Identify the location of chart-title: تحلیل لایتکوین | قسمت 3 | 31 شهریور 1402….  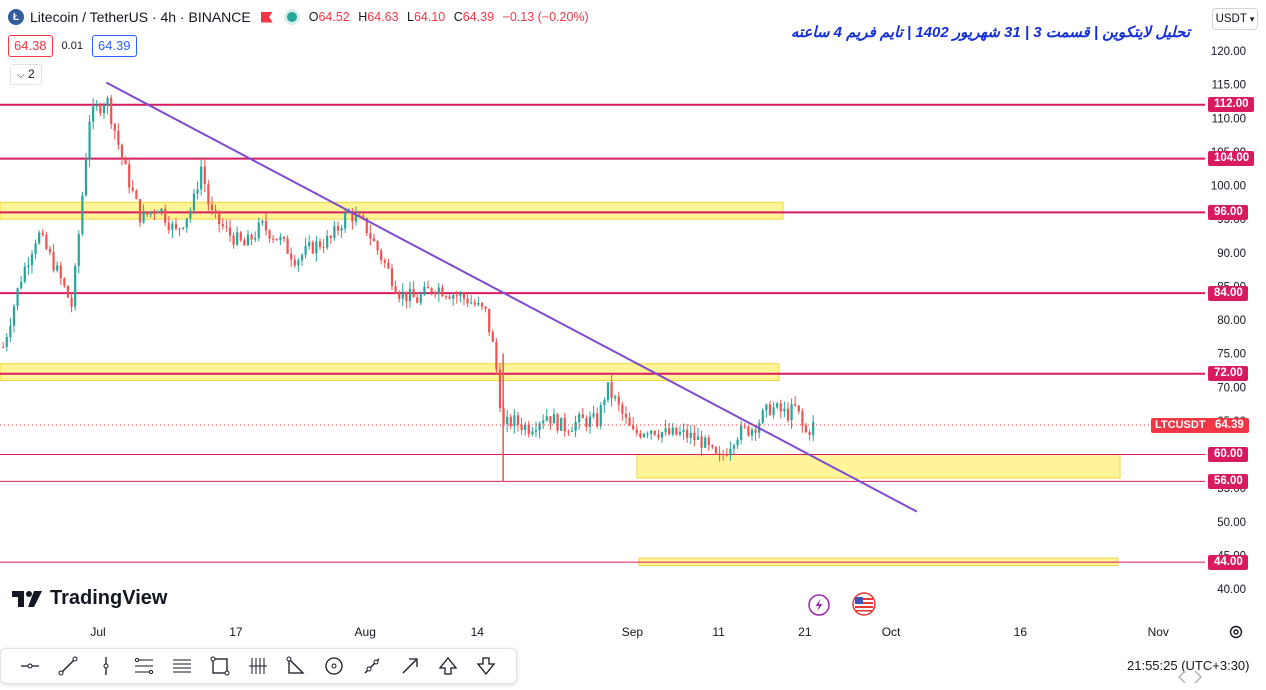
(990, 32).